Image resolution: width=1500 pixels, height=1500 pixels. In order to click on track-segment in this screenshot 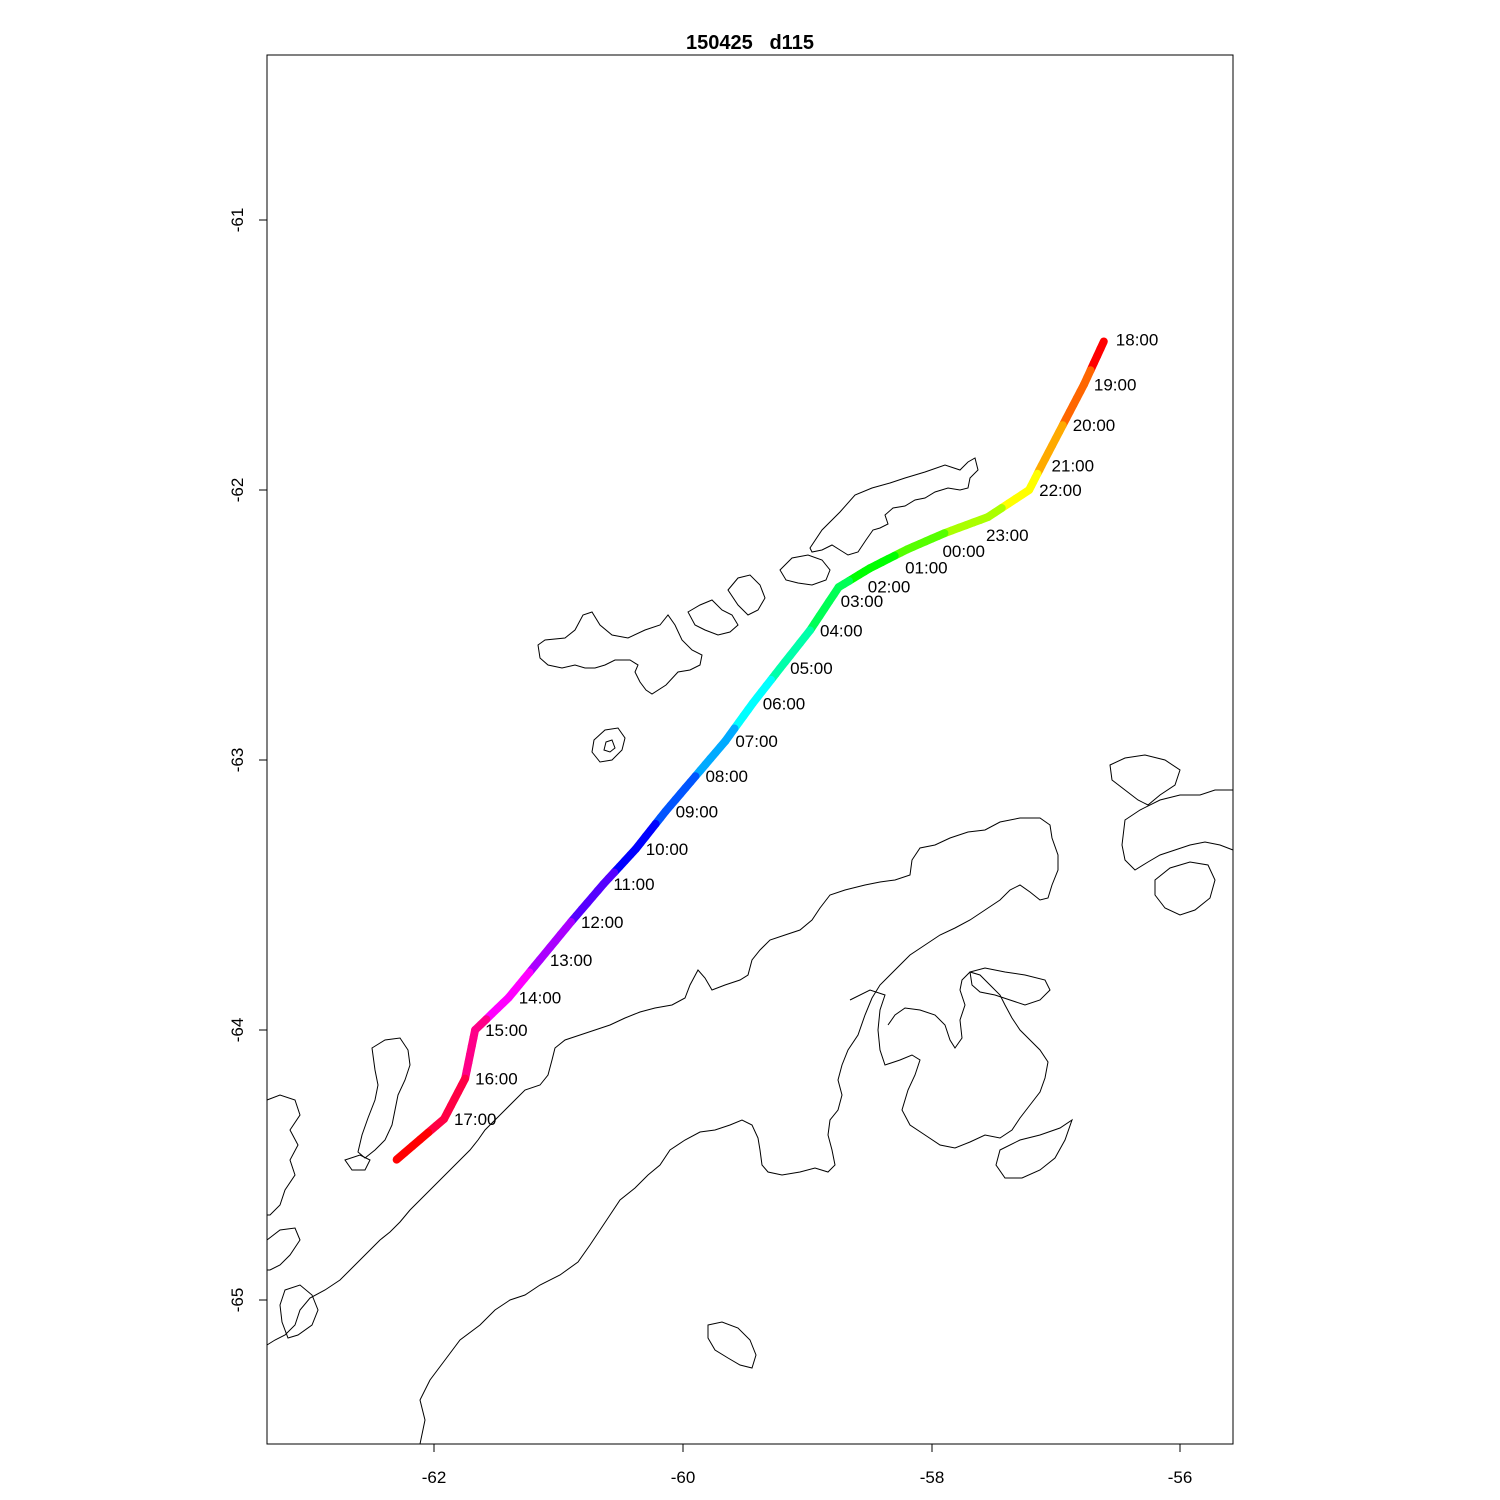, I will do `click(400, 1156)`.